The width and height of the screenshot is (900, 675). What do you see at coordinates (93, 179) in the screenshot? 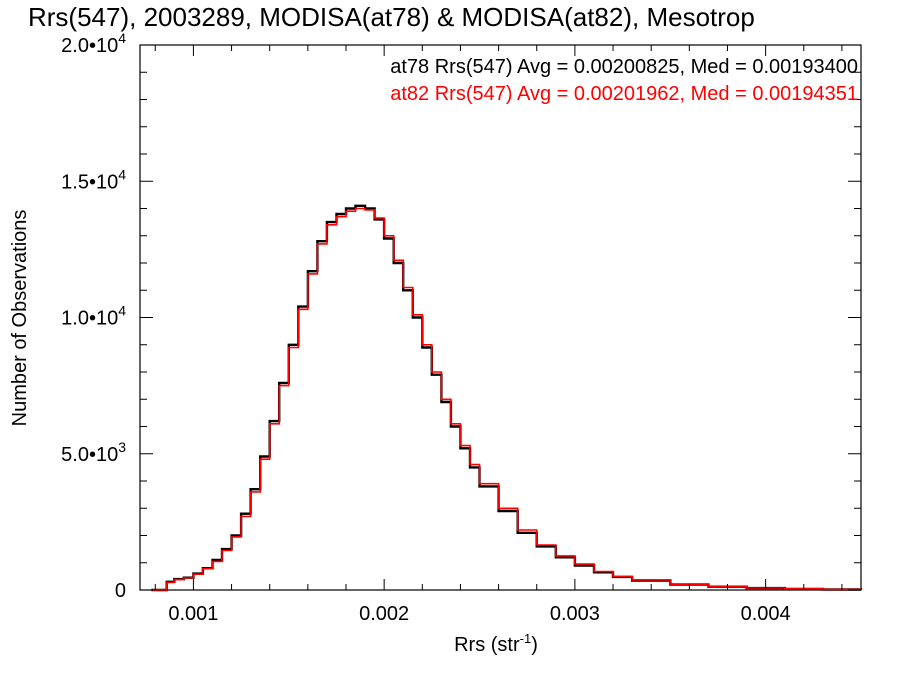
I see `y-tick-label: 1.5•104` at bounding box center [93, 179].